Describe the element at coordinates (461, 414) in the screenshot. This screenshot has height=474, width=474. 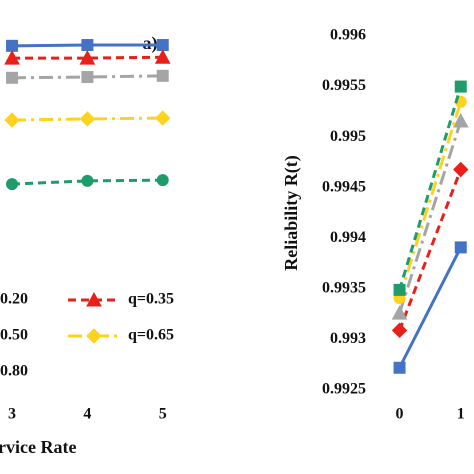
I see `x-tick-label: 1` at that location.